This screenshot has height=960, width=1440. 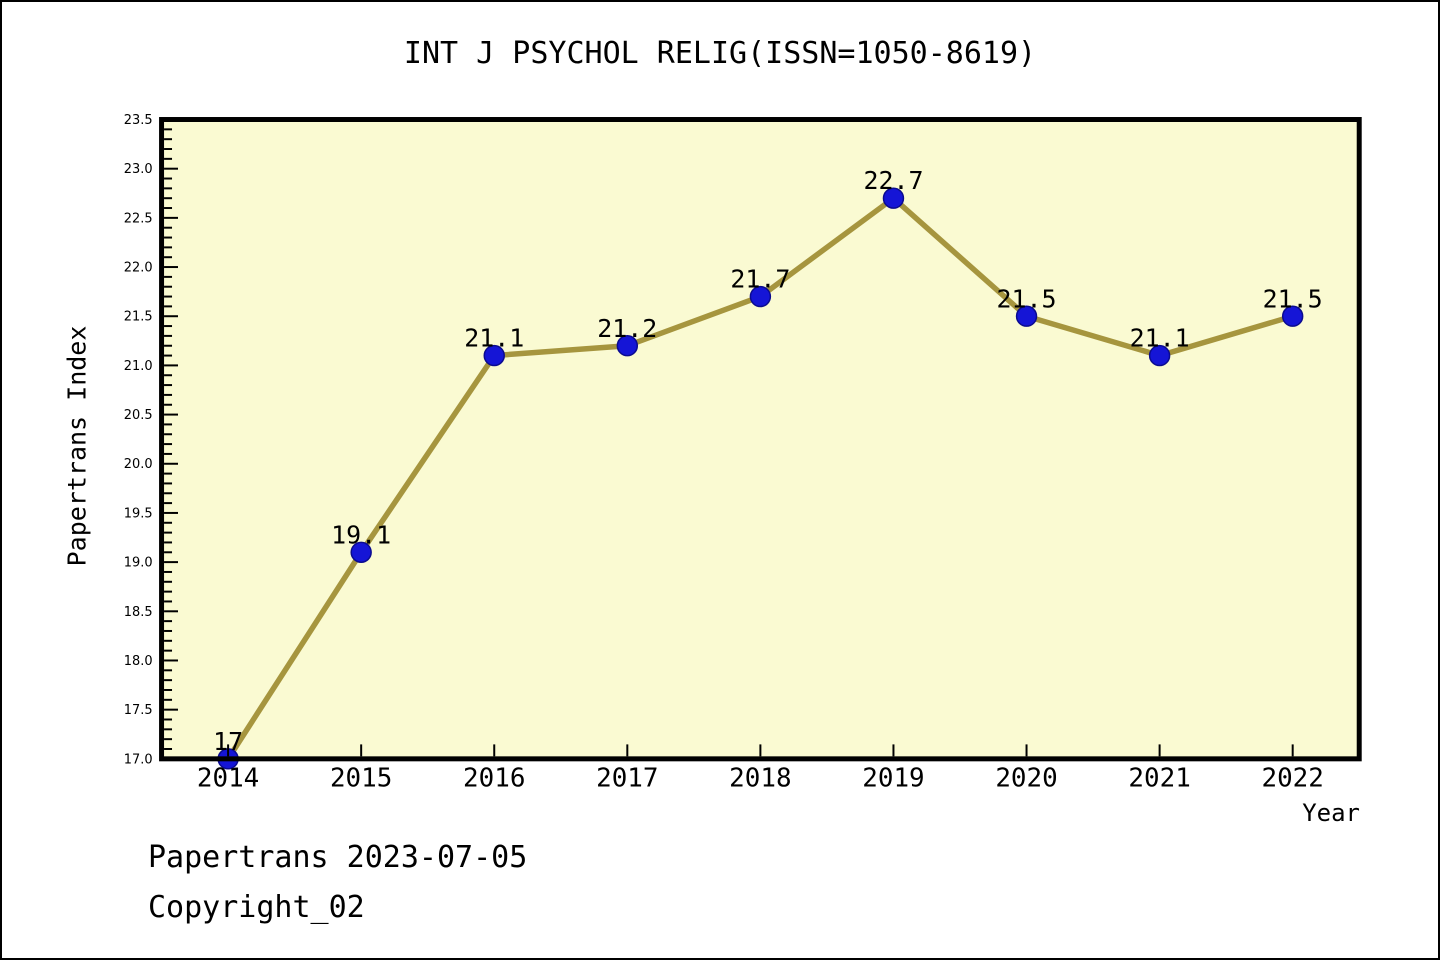 I want to click on y-tick-label: 21.0, so click(x=138, y=366).